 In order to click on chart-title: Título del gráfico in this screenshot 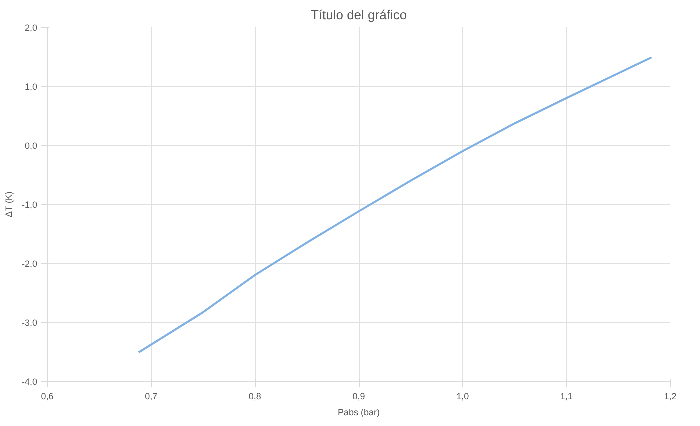, I will do `click(359, 15)`.